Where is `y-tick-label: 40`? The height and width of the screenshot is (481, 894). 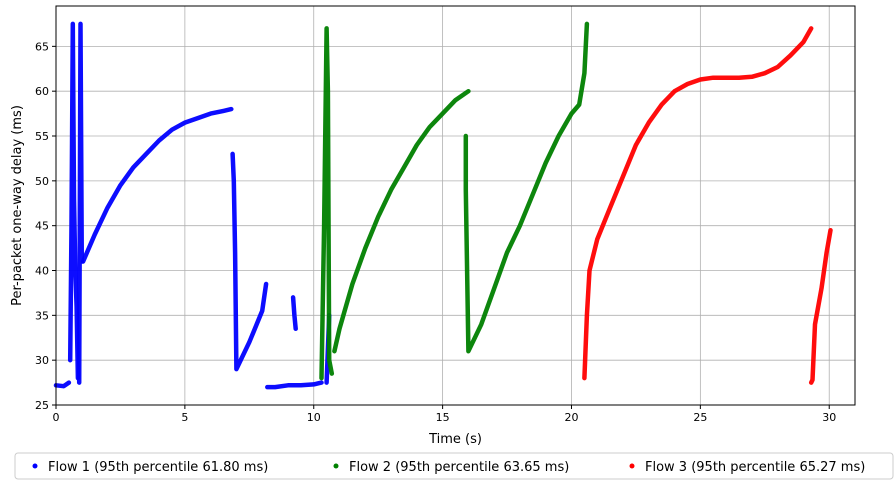 y-tick-label: 40 is located at coordinates (42, 271).